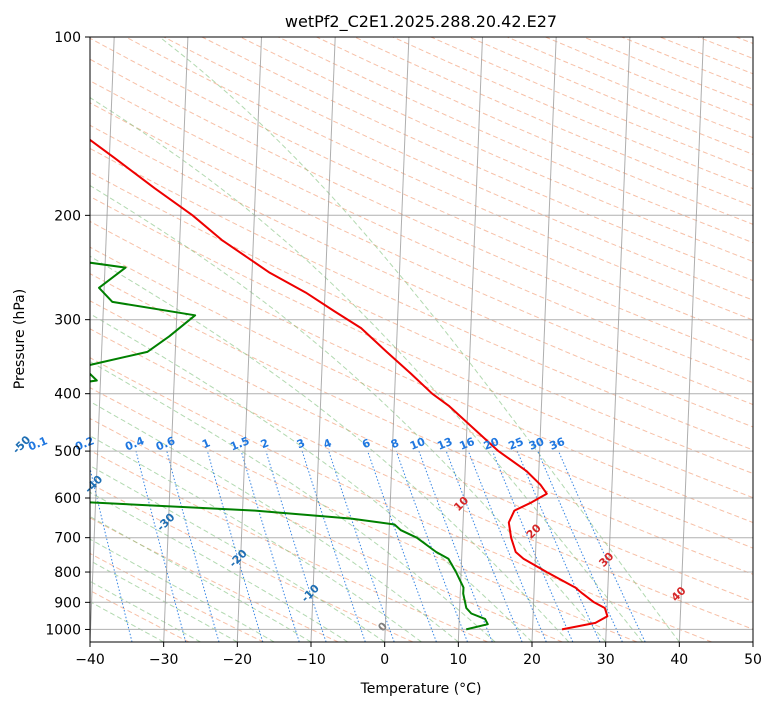 This screenshot has width=775, height=708. What do you see at coordinates (534, 531) in the screenshot?
I see `isotherm-label: 20` at bounding box center [534, 531].